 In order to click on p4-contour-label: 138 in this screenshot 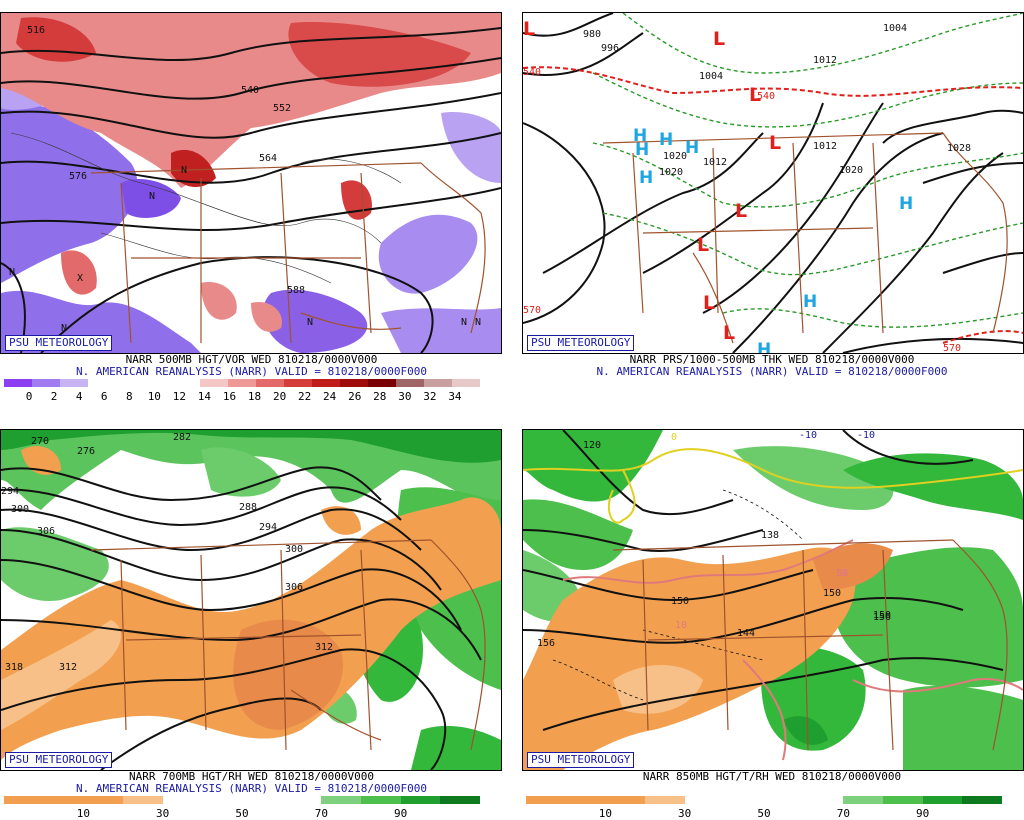, I will do `click(770, 535)`.